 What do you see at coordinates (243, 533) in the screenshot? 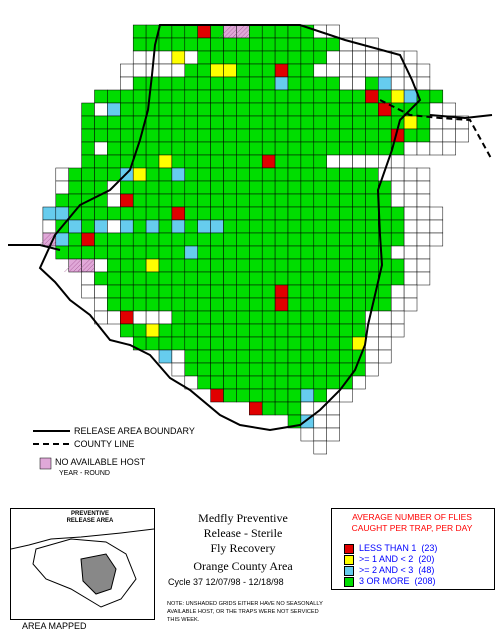
I see `title-line-2: Release - Sterile` at bounding box center [243, 533].